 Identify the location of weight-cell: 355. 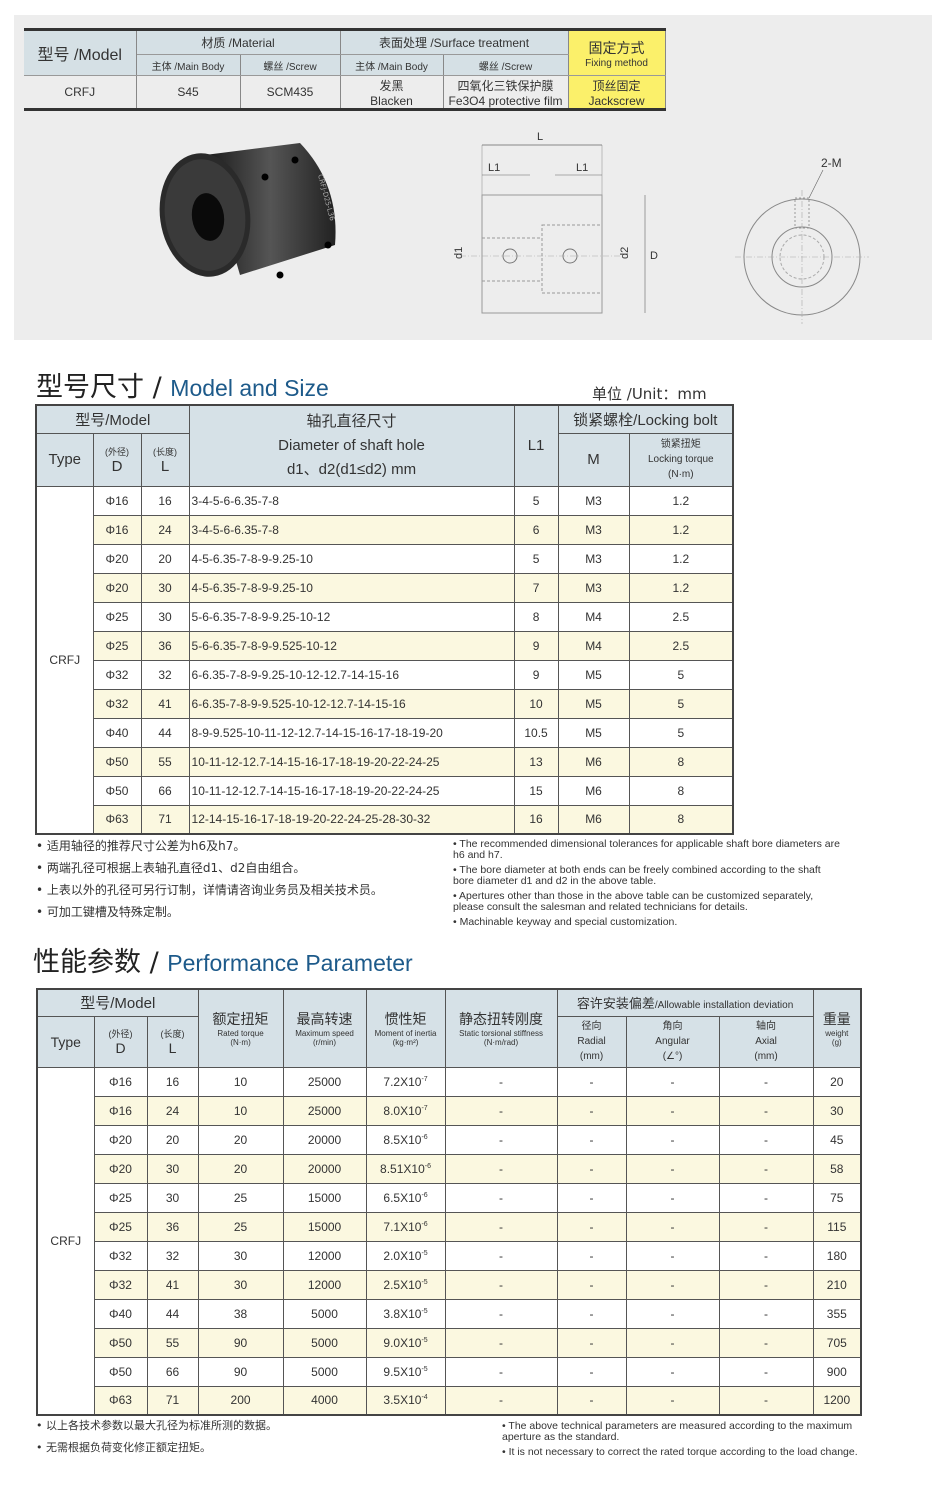
(837, 1313).